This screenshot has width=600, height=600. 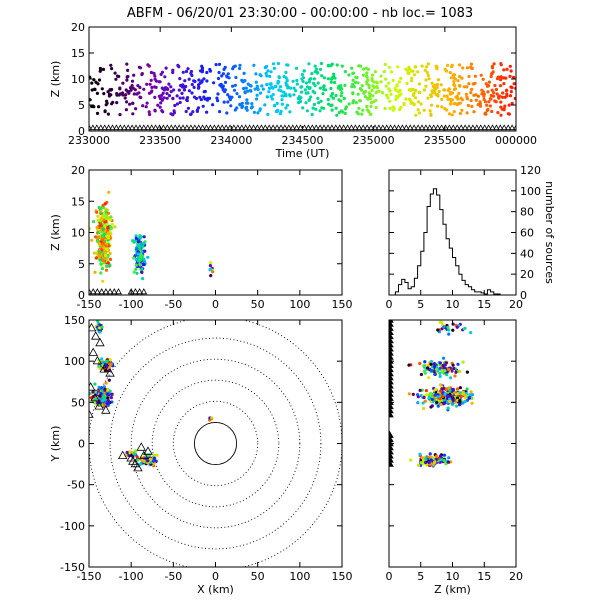 I want to click on y-tick-label: 20, so click(x=78, y=27).